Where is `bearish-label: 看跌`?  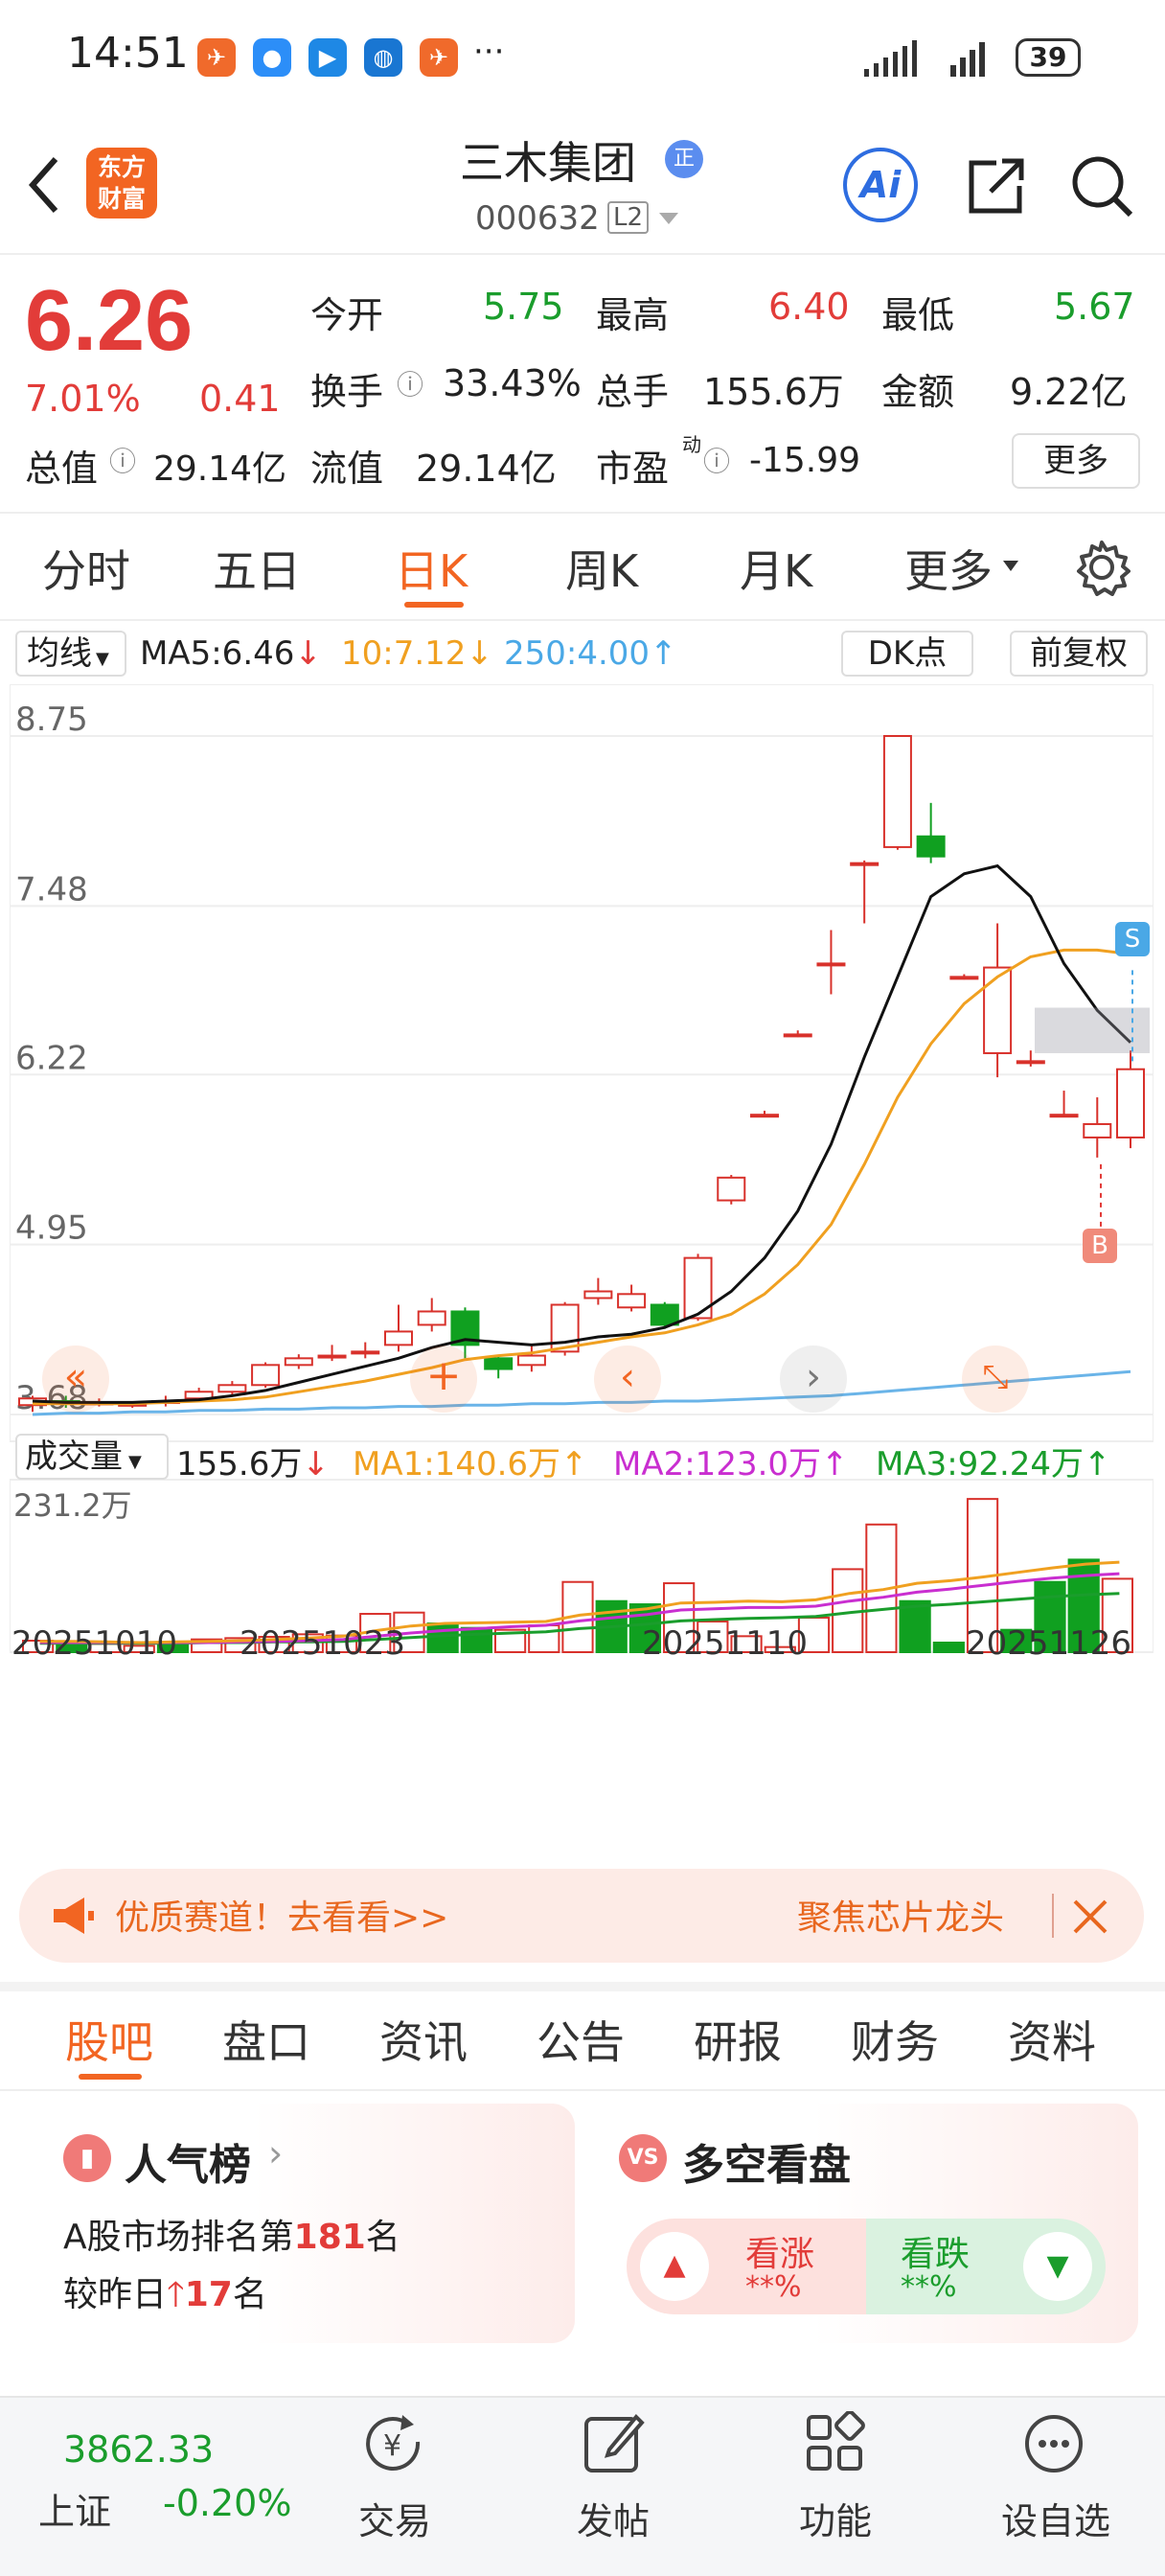
bearish-label: 看跌 is located at coordinates (936, 2254).